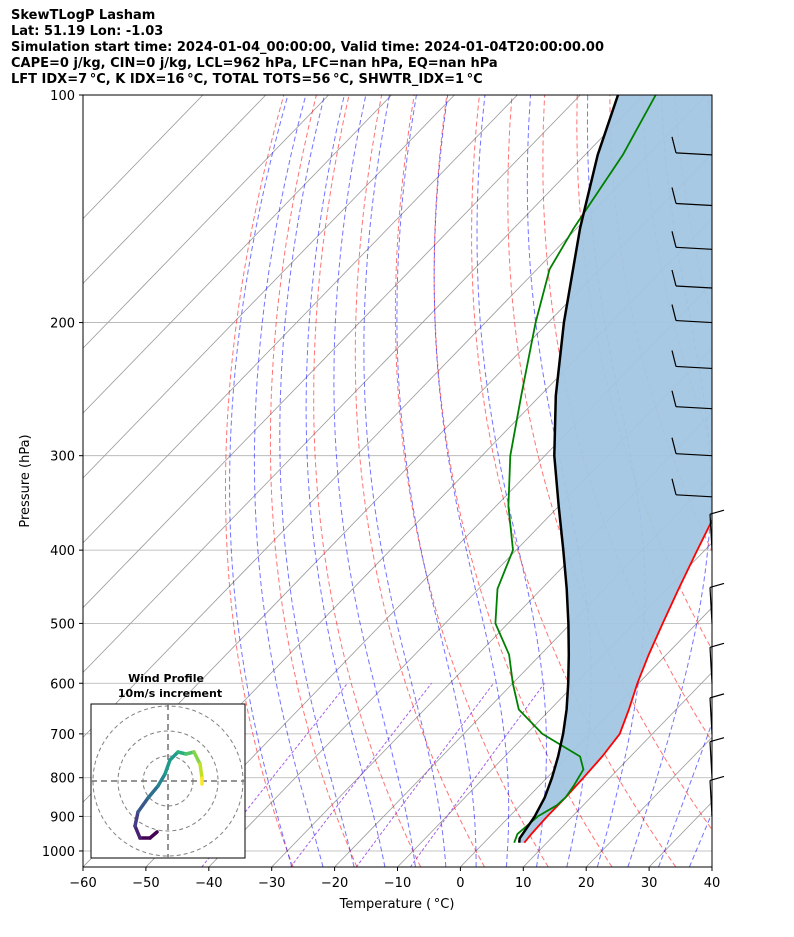 Image resolution: width=794 pixels, height=937 pixels. I want to click on y-tick-label: 800, so click(62, 779).